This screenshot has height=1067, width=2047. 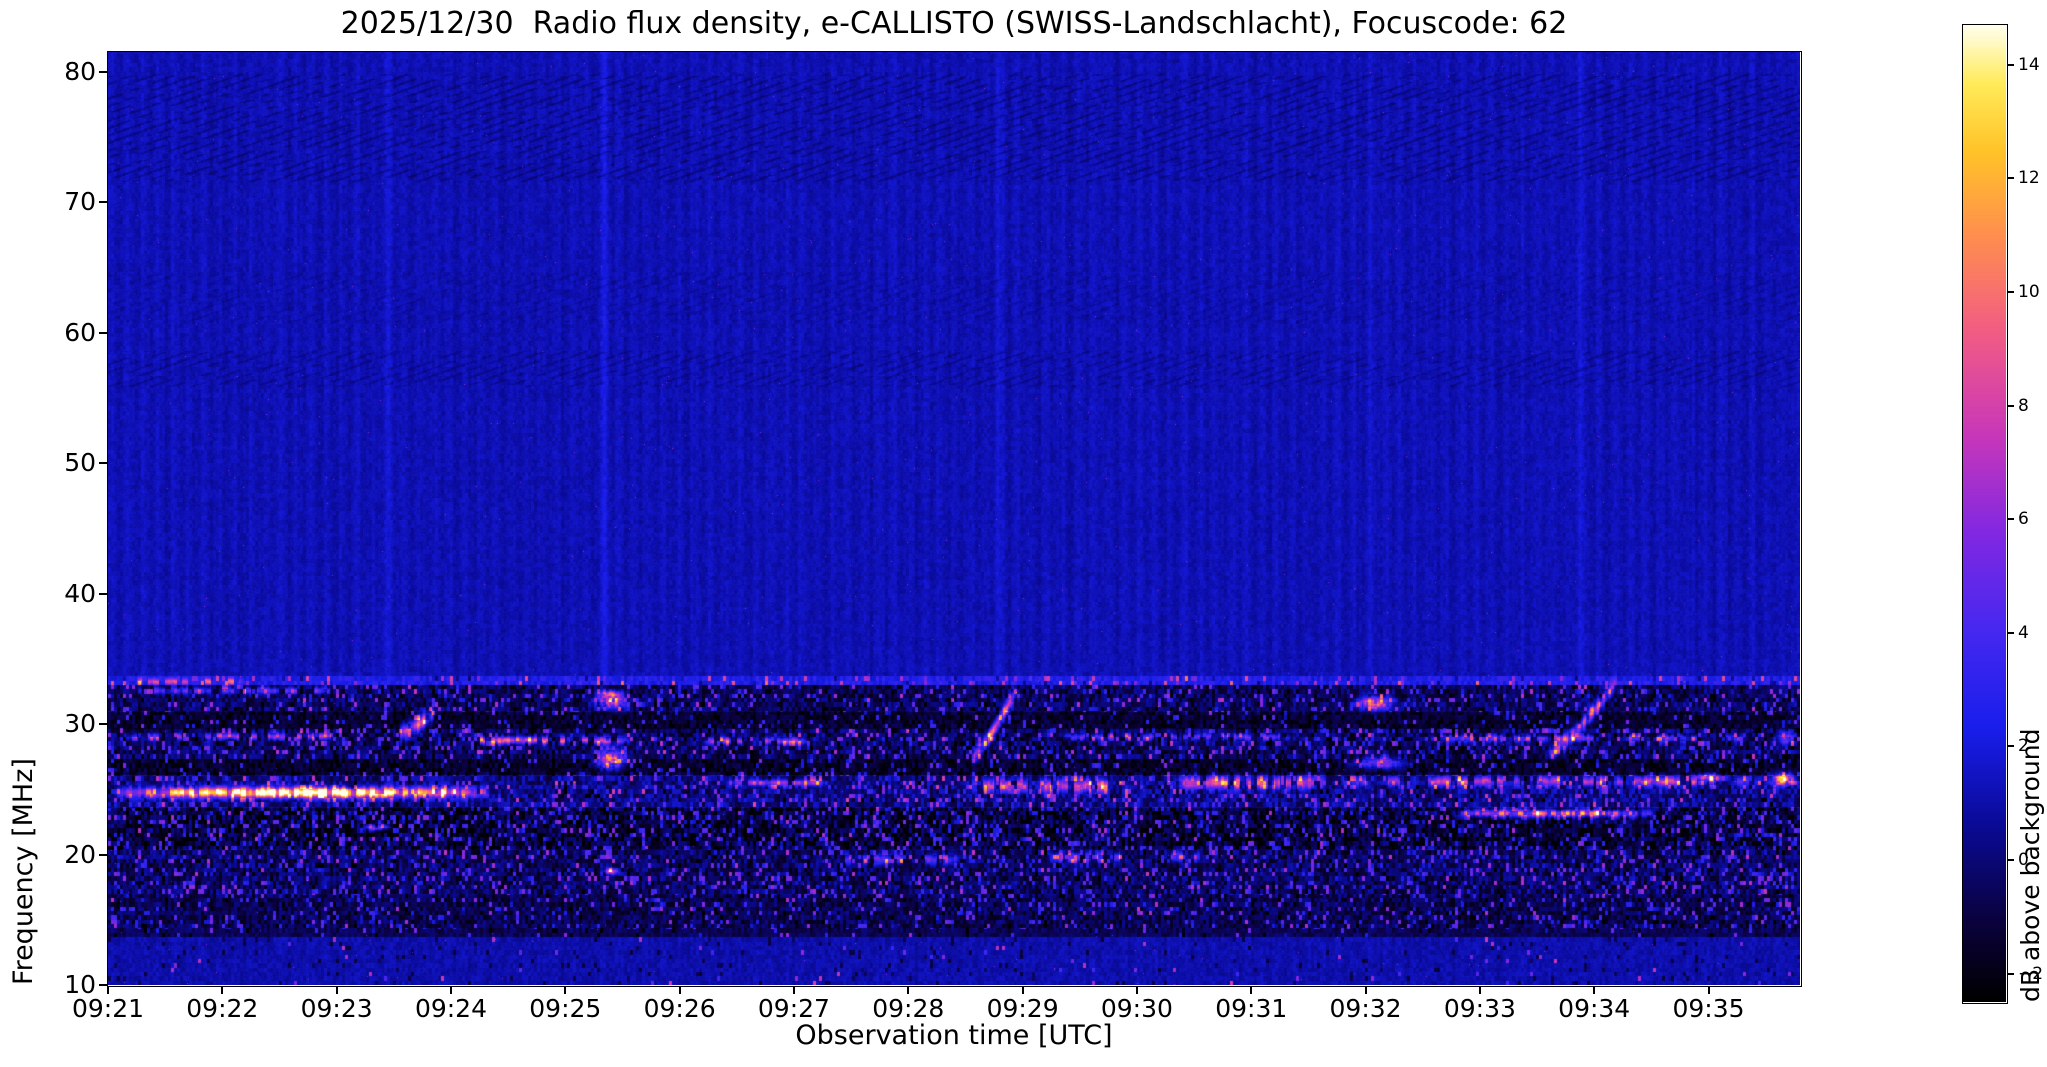 I want to click on y-tick-label: 60, so click(x=80, y=332).